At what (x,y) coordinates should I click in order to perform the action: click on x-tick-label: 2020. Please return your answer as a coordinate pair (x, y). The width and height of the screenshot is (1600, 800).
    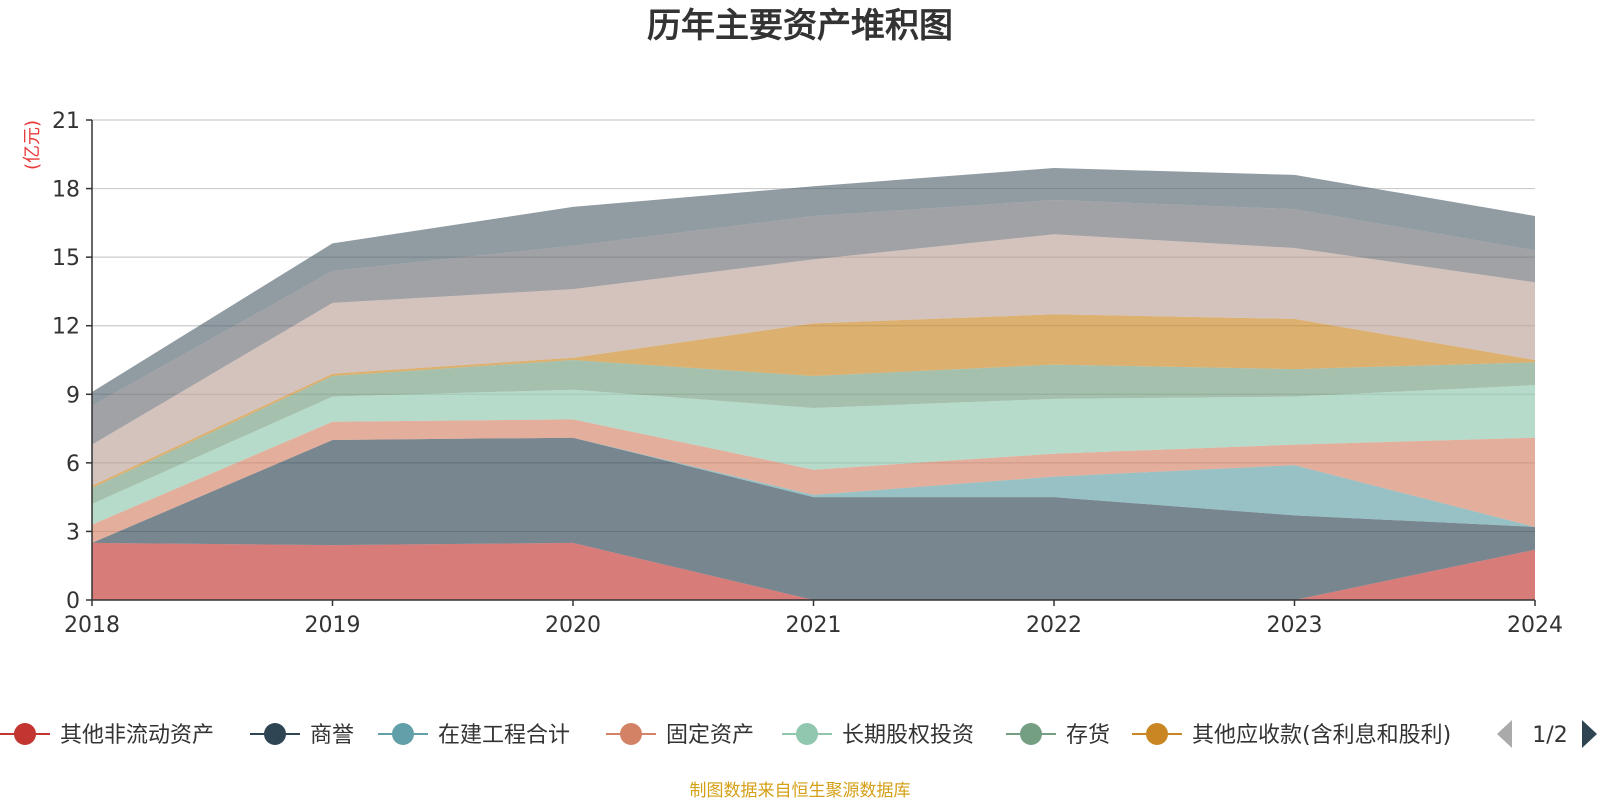
    Looking at the image, I should click on (573, 625).